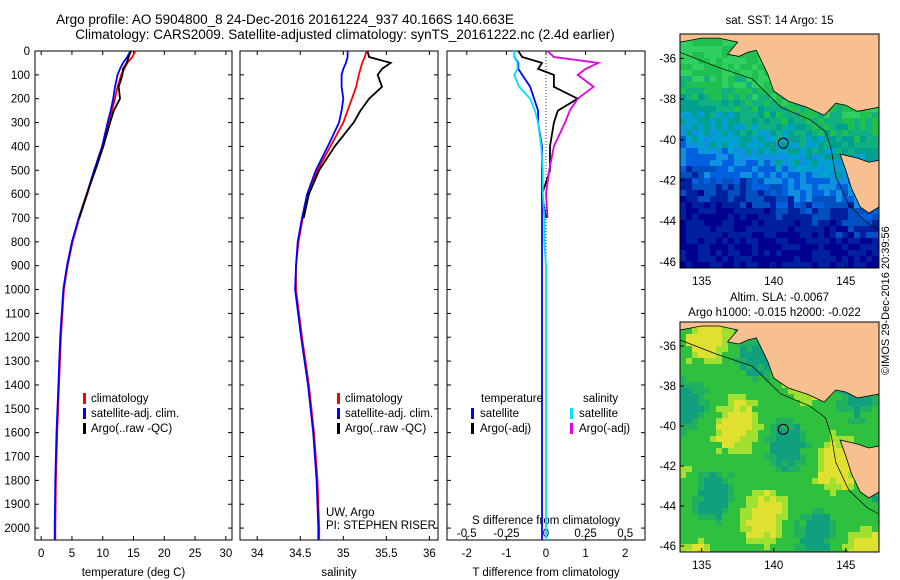 The image size is (900, 580). I want to click on argo-location-marker, so click(783, 429).